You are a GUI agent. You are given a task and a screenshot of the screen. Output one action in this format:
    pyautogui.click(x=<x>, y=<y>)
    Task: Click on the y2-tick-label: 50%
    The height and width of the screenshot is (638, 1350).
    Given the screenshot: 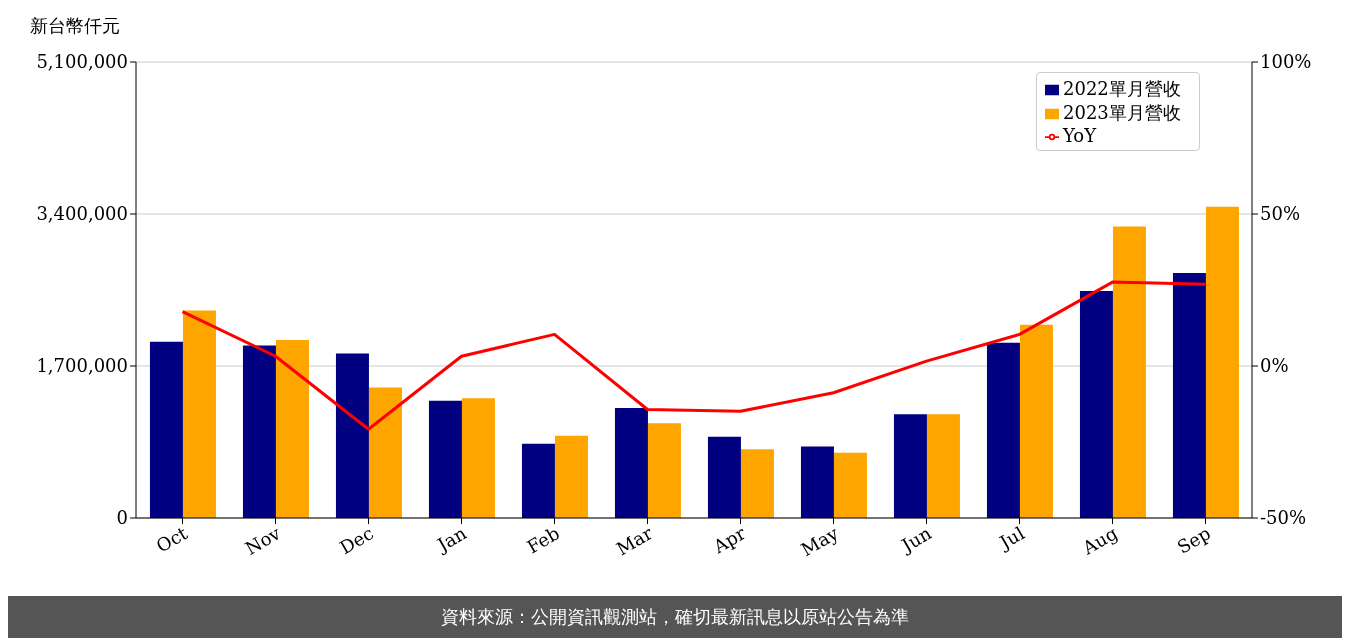 What is the action you would take?
    pyautogui.click(x=1280, y=214)
    